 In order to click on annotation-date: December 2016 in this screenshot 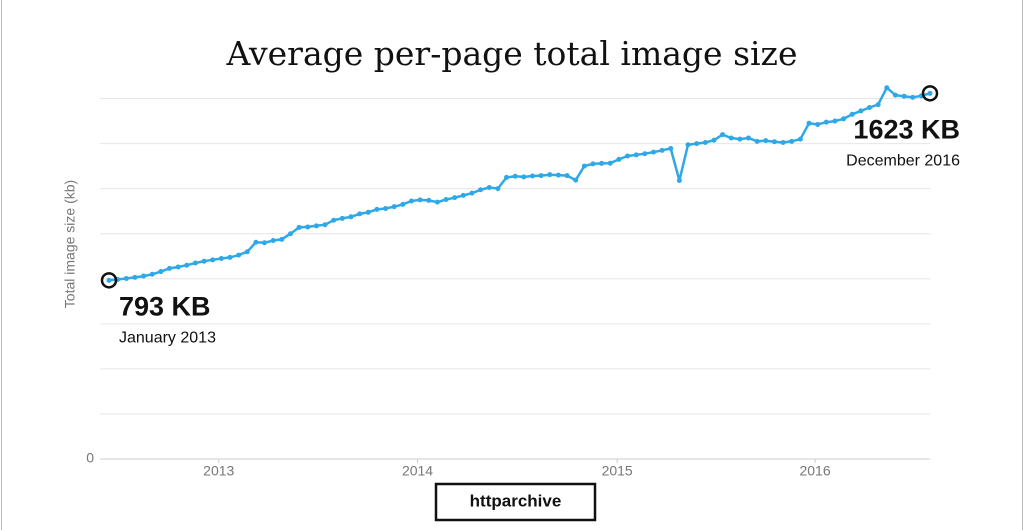, I will do `click(903, 161)`.